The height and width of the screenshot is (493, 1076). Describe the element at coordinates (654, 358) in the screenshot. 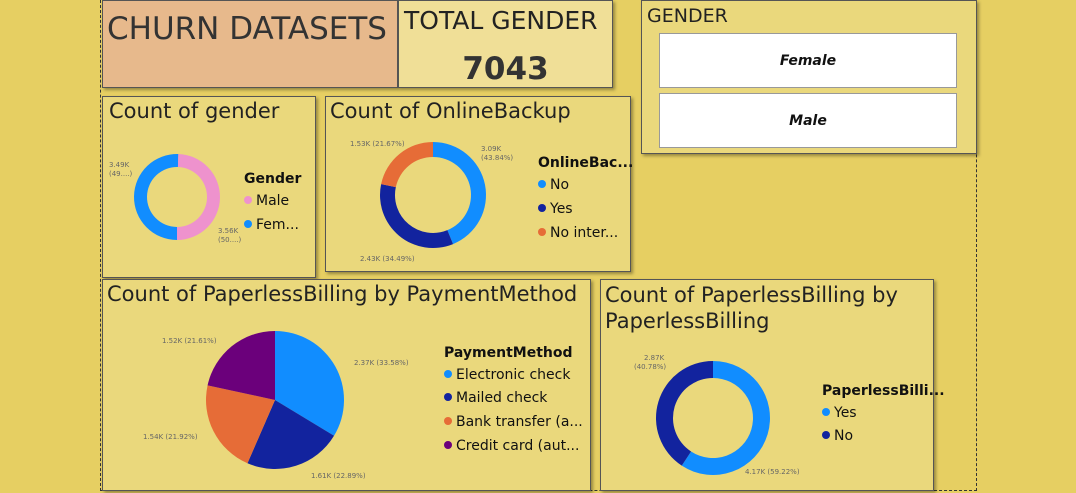

I see `data-label: 2.87K` at that location.